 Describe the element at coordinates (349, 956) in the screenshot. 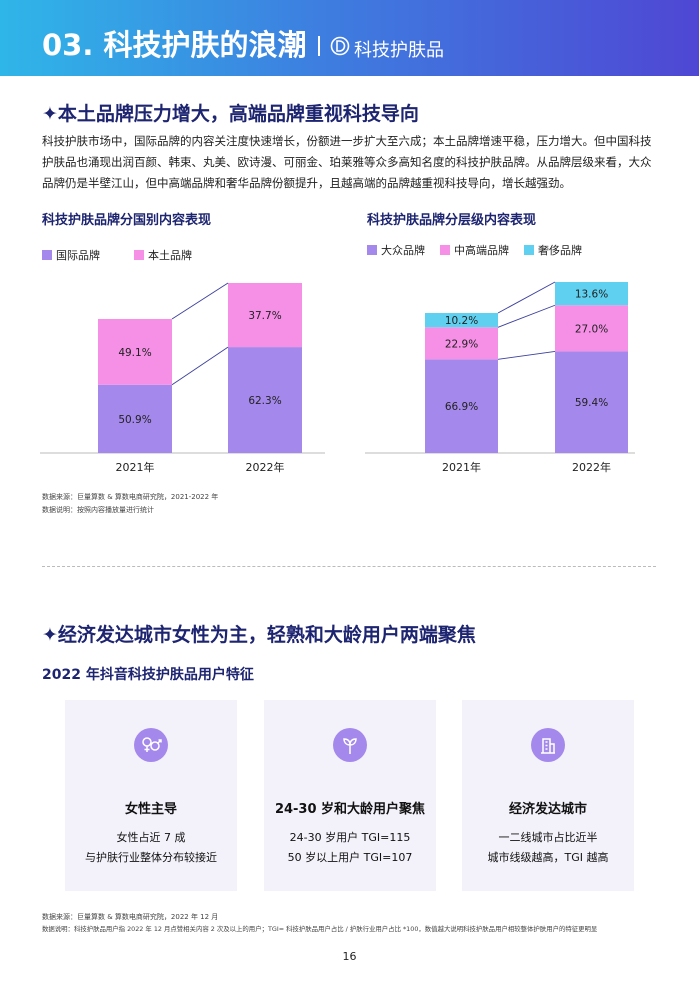

I see `page-number: 16` at that location.